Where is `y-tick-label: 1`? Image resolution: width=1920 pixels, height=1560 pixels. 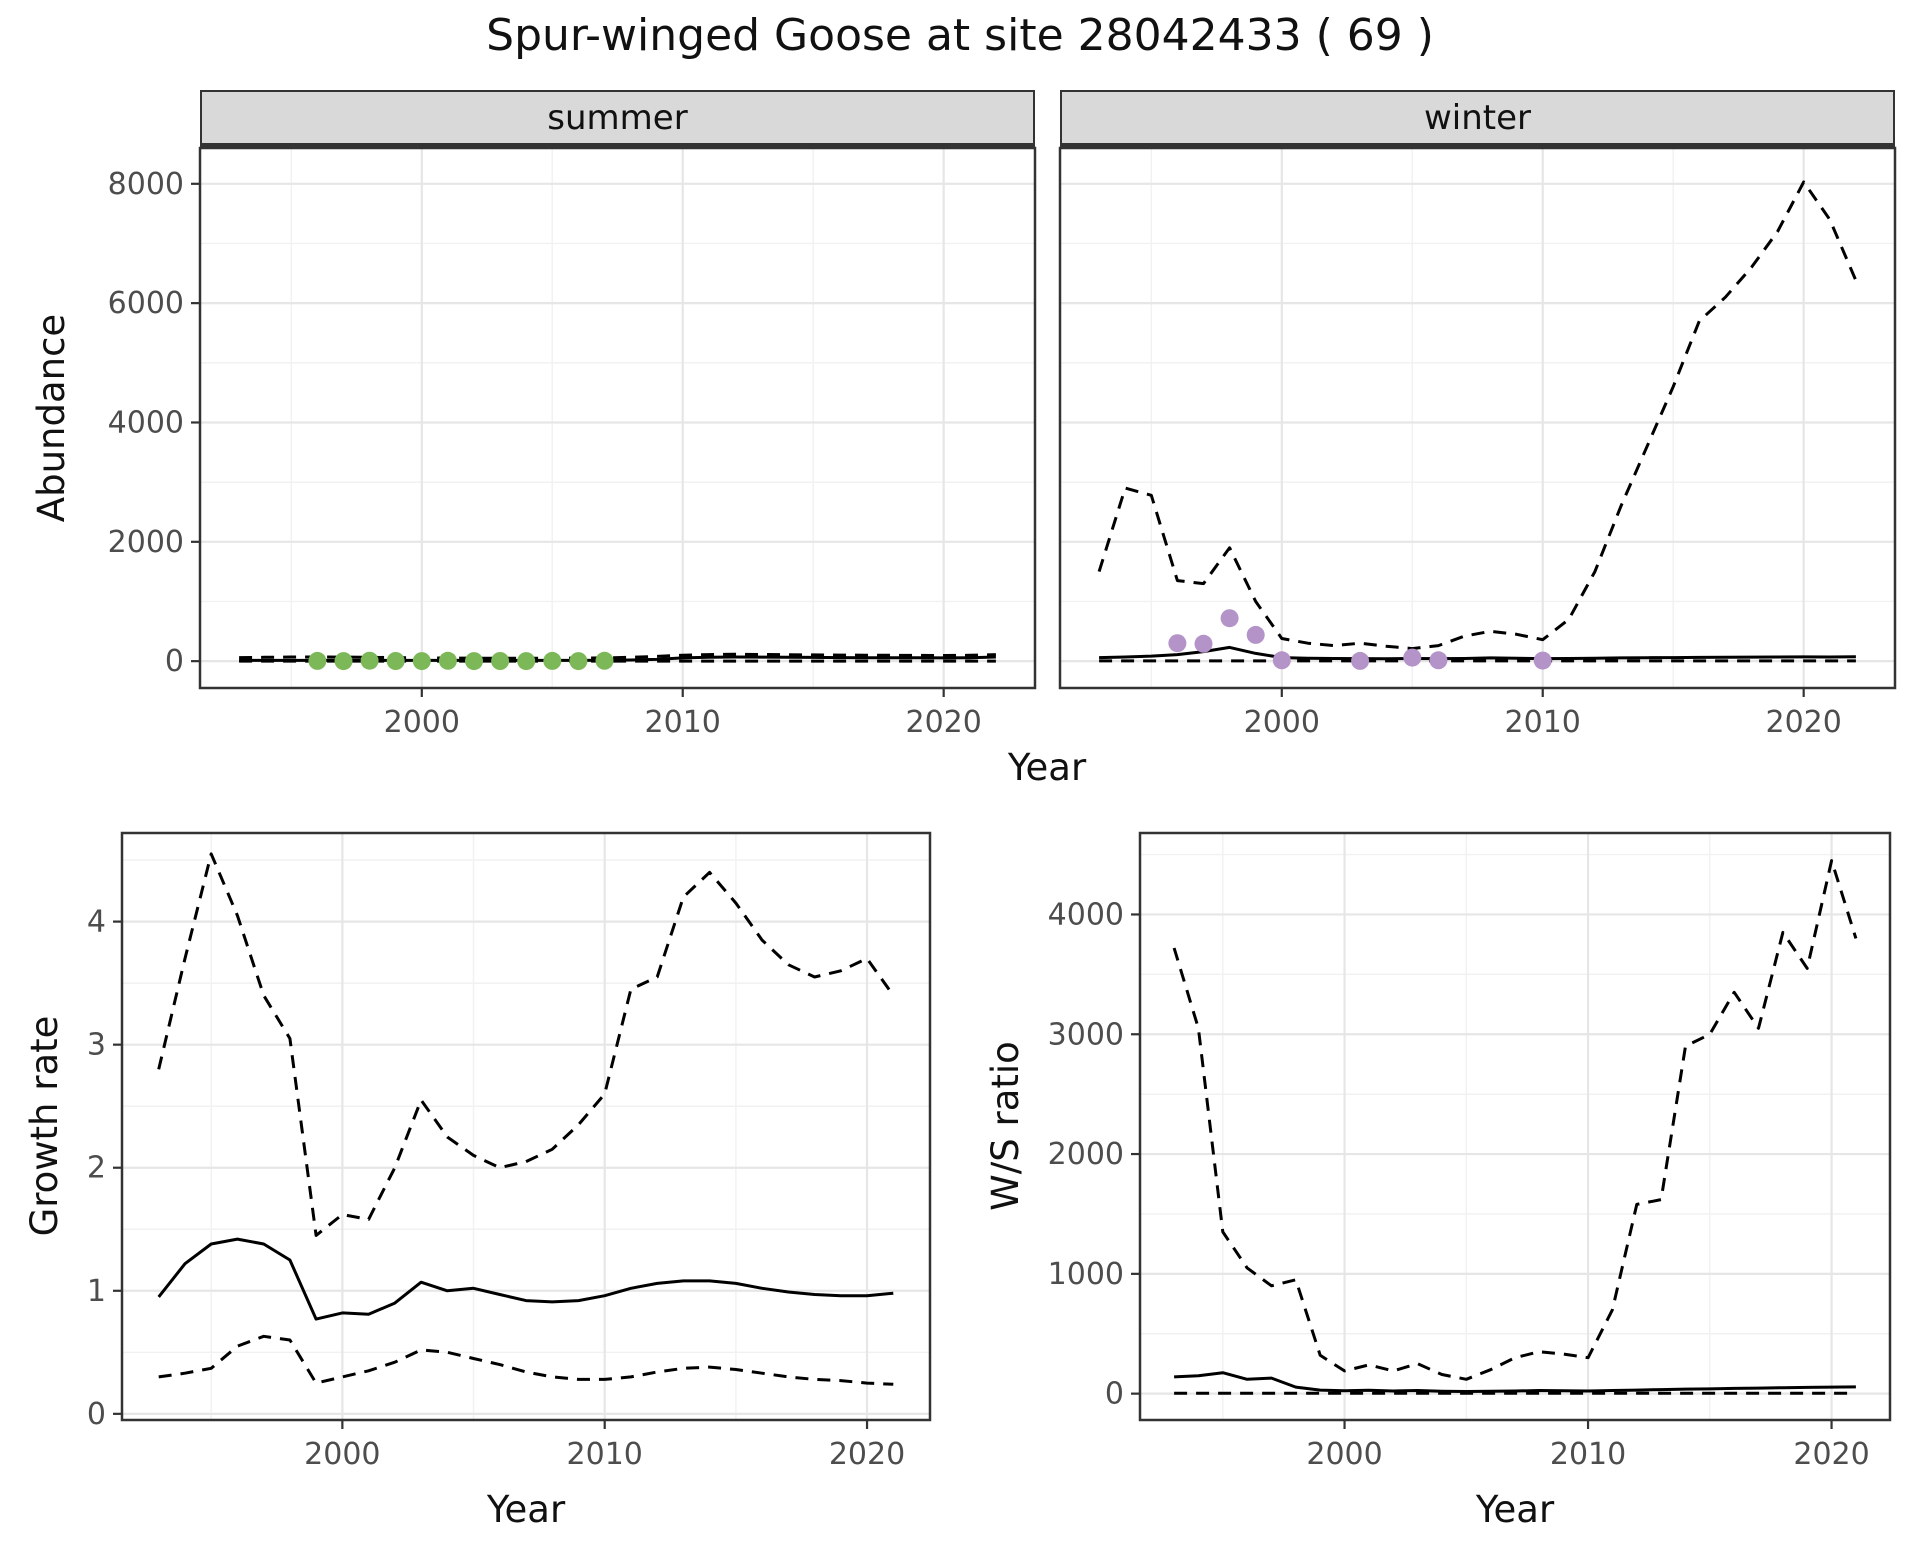
y-tick-label: 1 is located at coordinates (96, 1291).